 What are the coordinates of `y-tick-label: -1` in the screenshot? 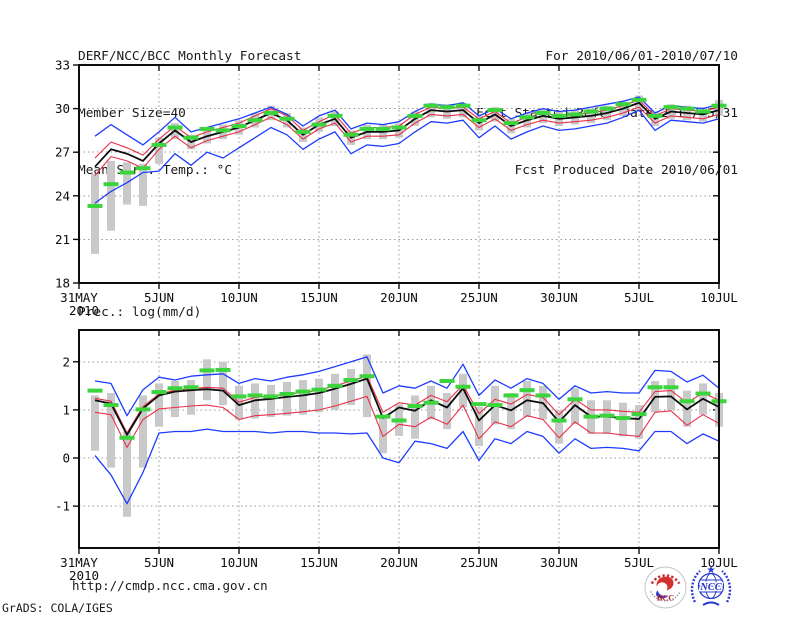 It's located at (62, 506).